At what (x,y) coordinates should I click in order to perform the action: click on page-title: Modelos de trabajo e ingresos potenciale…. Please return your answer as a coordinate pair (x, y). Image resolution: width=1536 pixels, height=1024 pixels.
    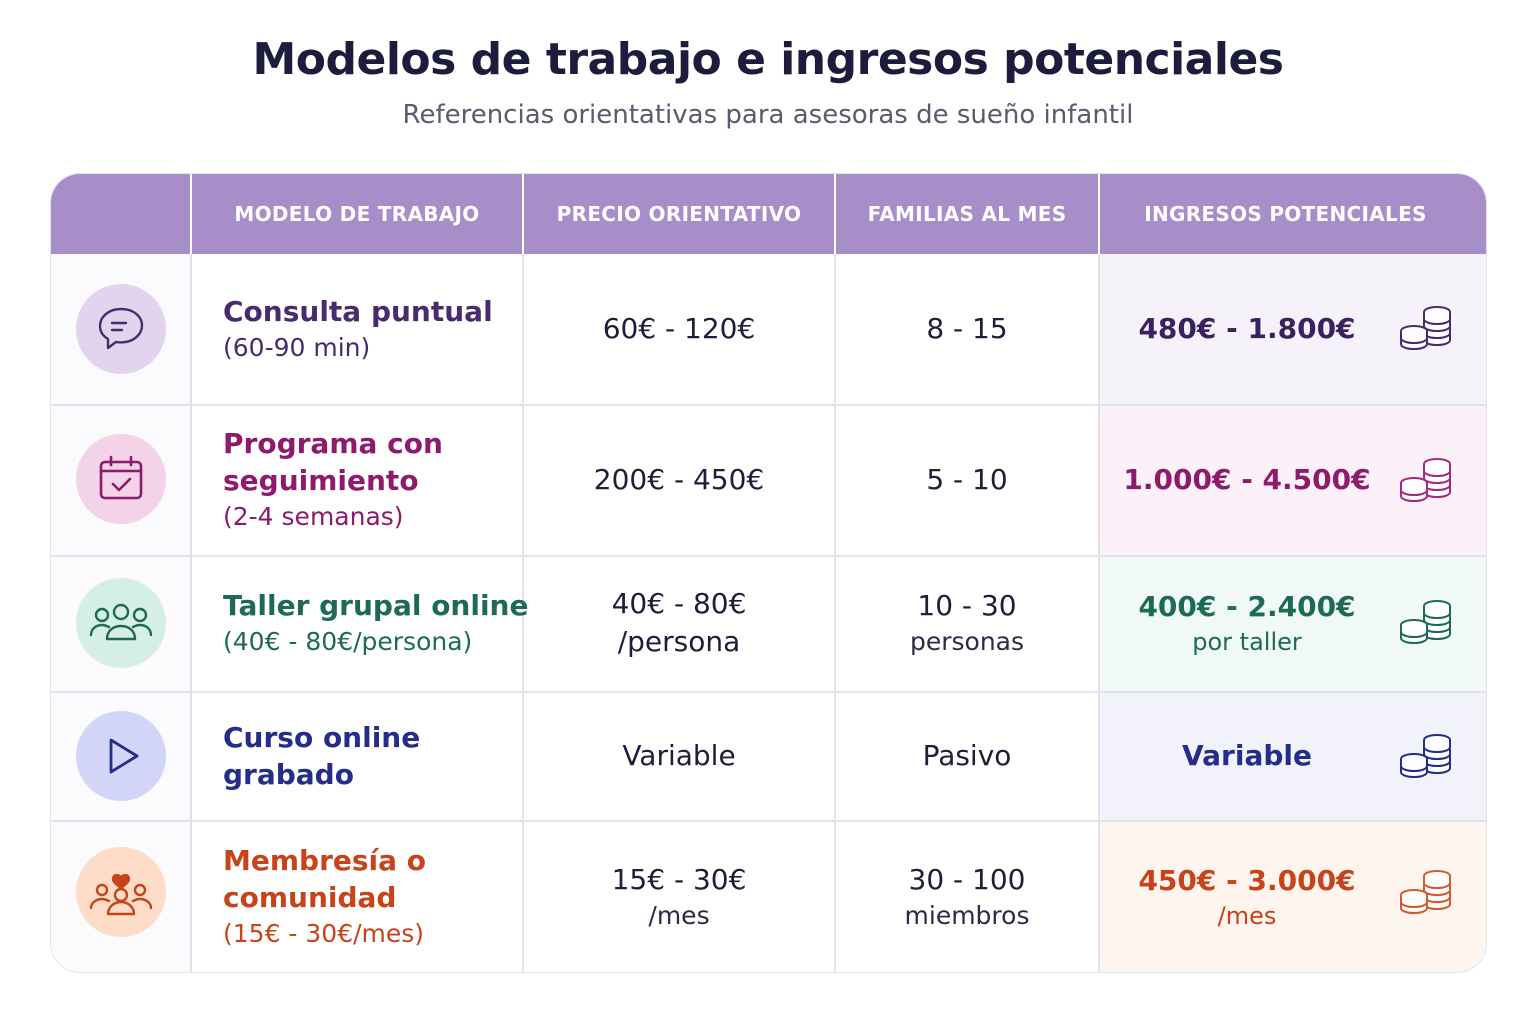
    Looking at the image, I should click on (768, 59).